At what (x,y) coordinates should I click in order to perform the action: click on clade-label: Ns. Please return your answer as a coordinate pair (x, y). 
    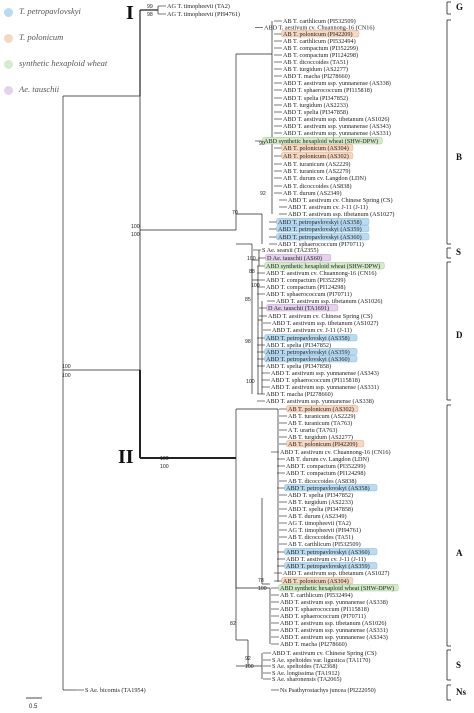
    Looking at the image, I should click on (461, 692).